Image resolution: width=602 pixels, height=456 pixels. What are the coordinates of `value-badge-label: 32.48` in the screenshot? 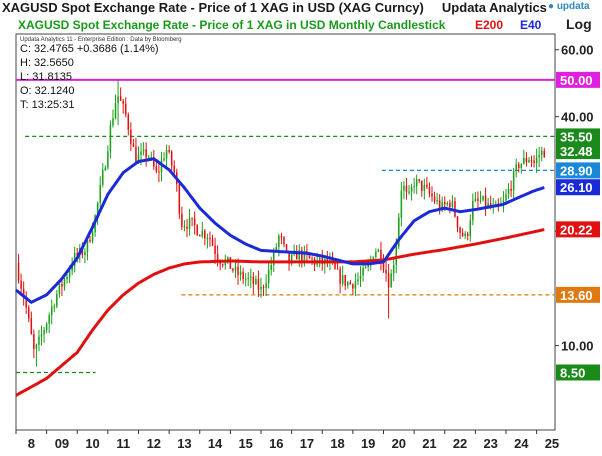 It's located at (576, 151).